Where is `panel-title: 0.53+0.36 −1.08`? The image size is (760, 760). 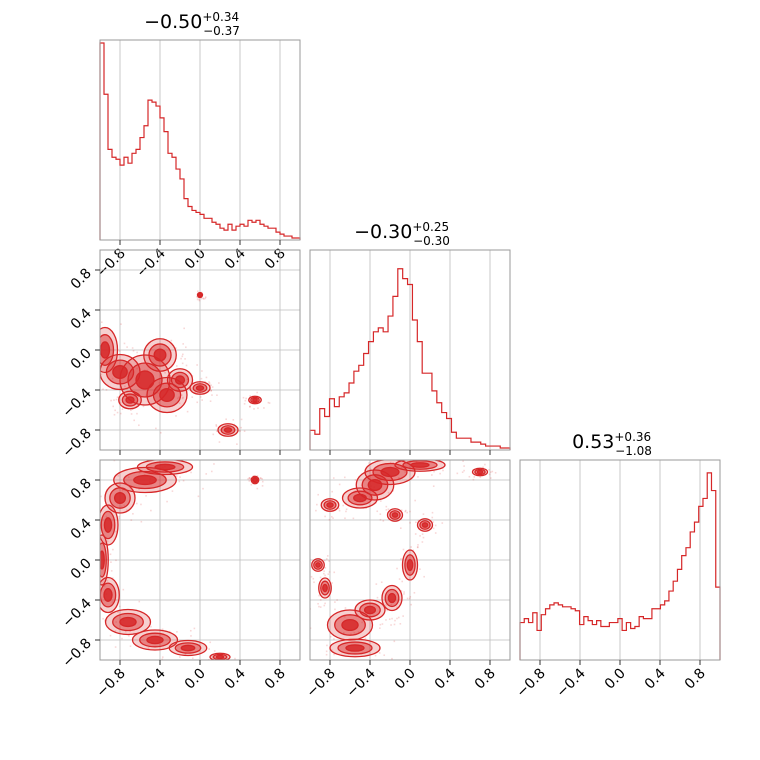 panel-title: 0.53+0.36 −1.08 is located at coordinates (612, 444).